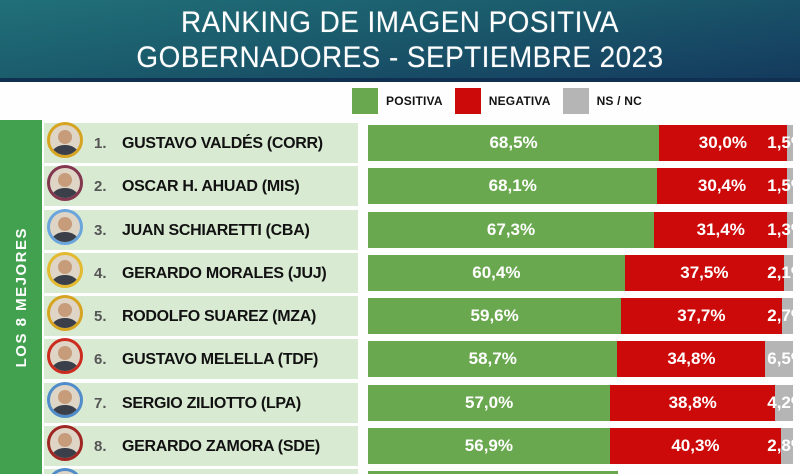 Image resolution: width=800 pixels, height=474 pixels. What do you see at coordinates (222, 143) in the screenshot?
I see `governor-name: GUSTAVO VALDÉS (CORR)` at bounding box center [222, 143].